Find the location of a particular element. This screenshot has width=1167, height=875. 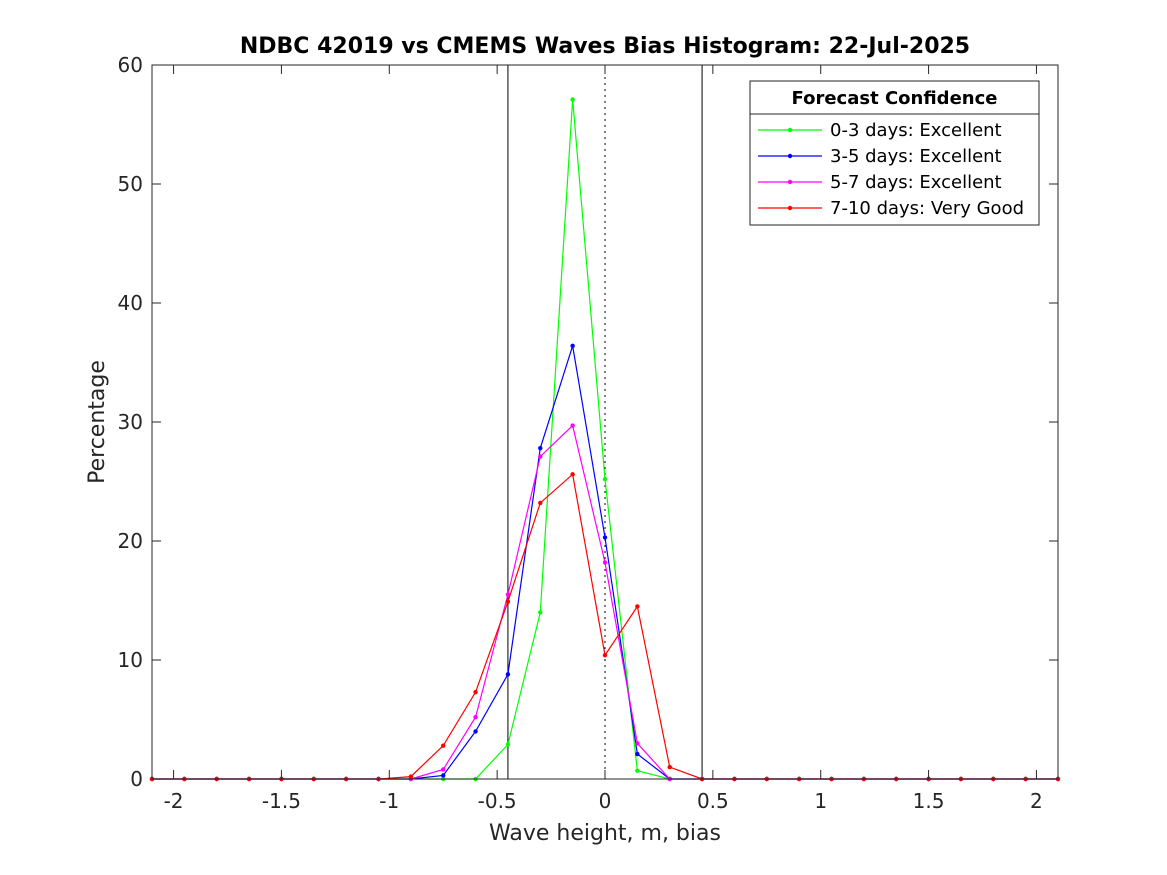

y-tick-label: 20 is located at coordinates (130, 541).